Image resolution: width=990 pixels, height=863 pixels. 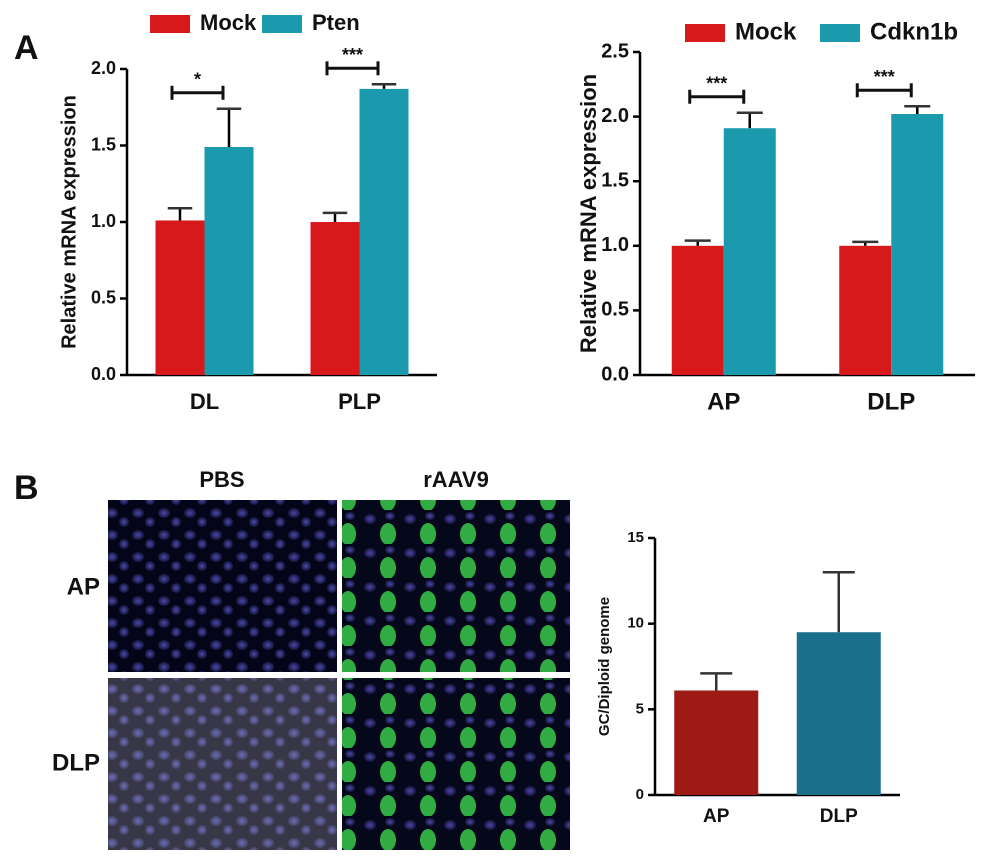 I want to click on x-tick-label: PLP, so click(x=359, y=401).